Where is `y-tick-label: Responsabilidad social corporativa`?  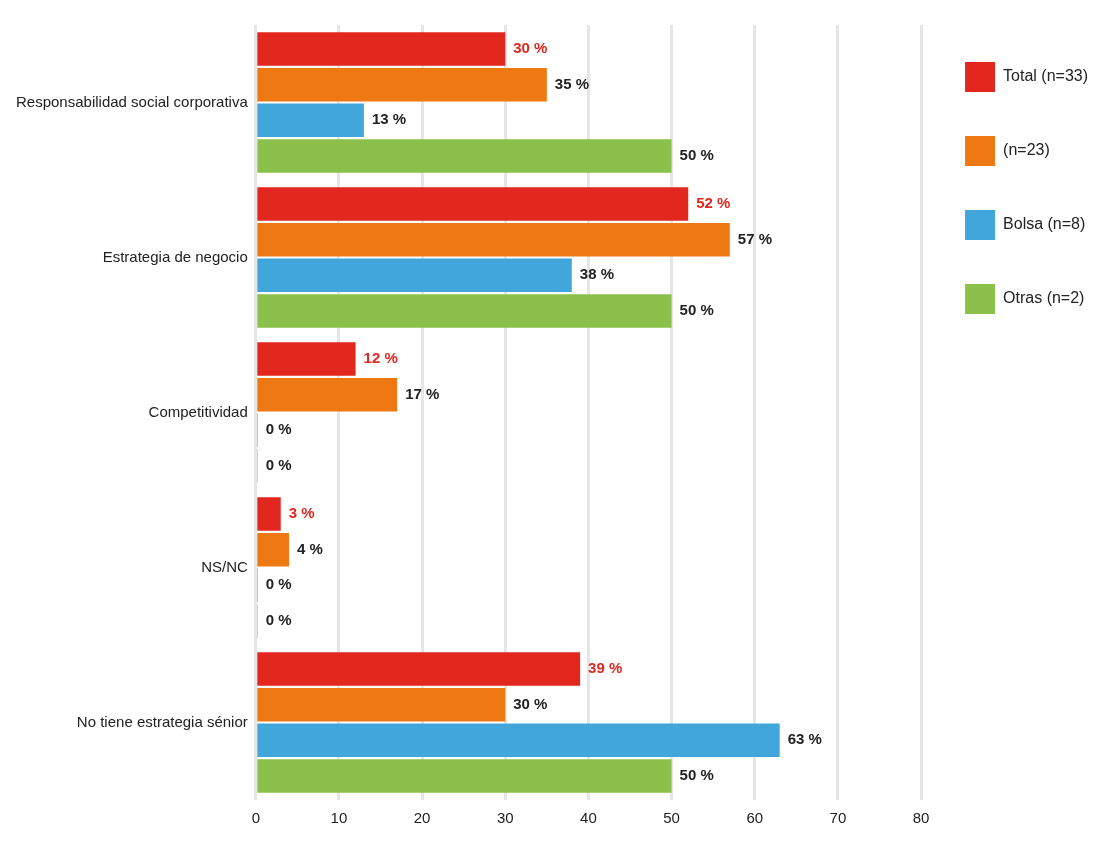 y-tick-label: Responsabilidad social corporativa is located at coordinates (132, 101).